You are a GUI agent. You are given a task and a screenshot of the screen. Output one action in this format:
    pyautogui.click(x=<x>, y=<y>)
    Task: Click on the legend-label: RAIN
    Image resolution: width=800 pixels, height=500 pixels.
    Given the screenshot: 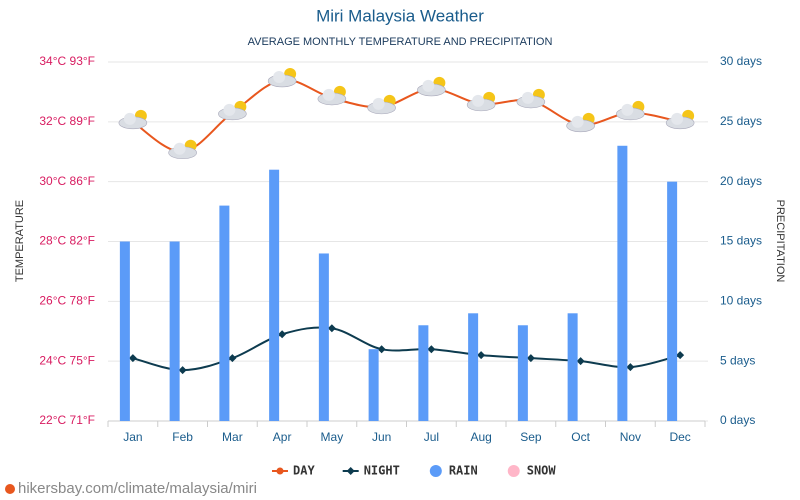 What is the action you would take?
    pyautogui.click(x=463, y=471)
    